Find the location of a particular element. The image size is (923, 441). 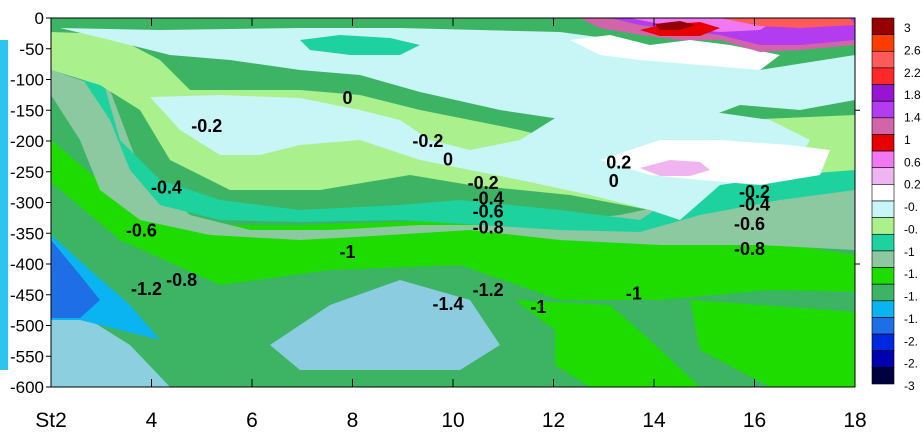

y-tick-label-2: -100 is located at coordinates (27, 80).